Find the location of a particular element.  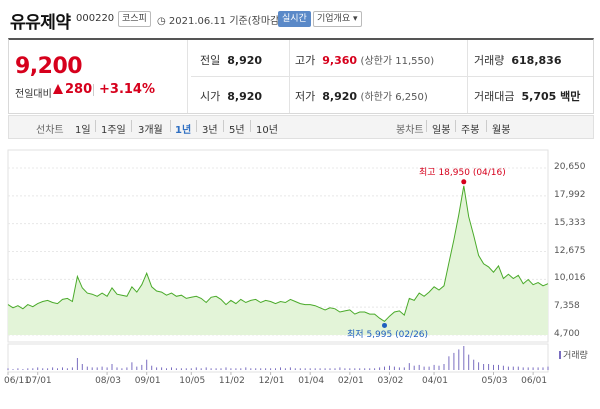

high-annotation-value: 18,950 is located at coordinates (454, 173).